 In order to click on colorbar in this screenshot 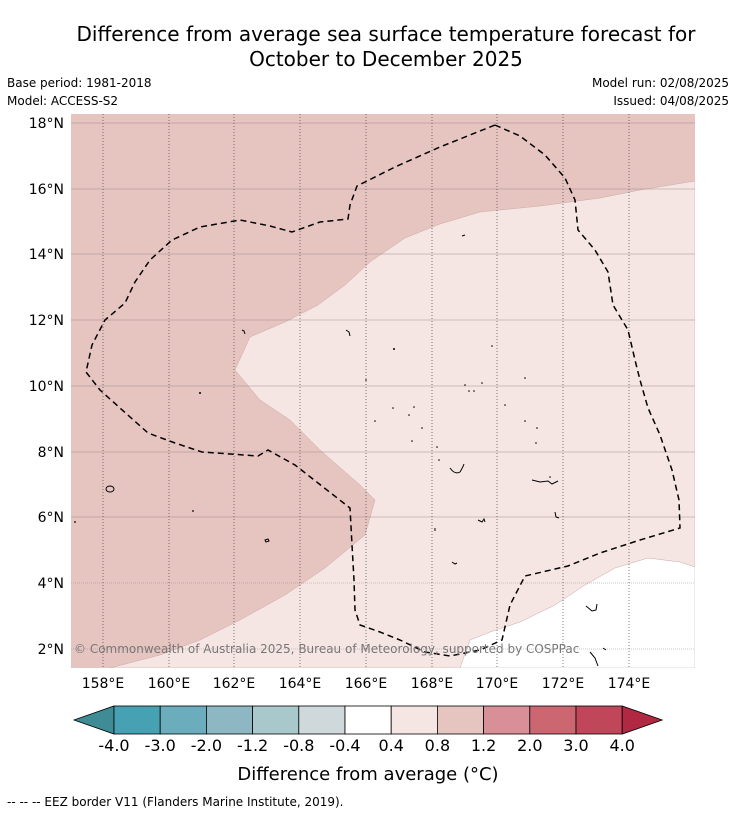, I will do `click(368, 720)`.